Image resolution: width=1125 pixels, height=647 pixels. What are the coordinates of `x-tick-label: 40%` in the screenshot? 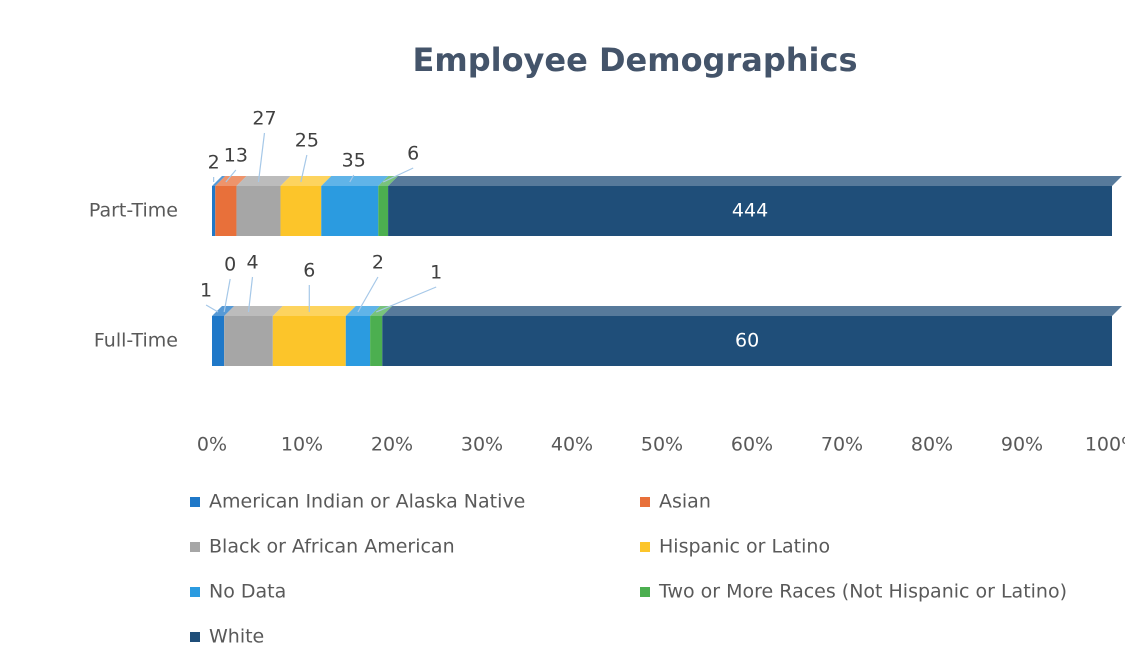 It's located at (572, 445).